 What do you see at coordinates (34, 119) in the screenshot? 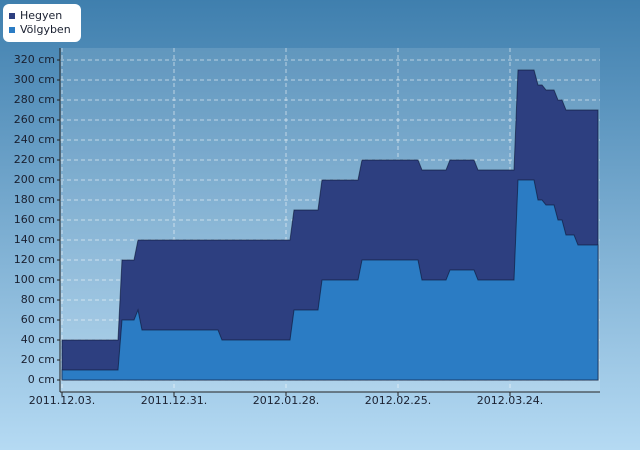
I see `y-tick-label: 260 cm` at bounding box center [34, 119].